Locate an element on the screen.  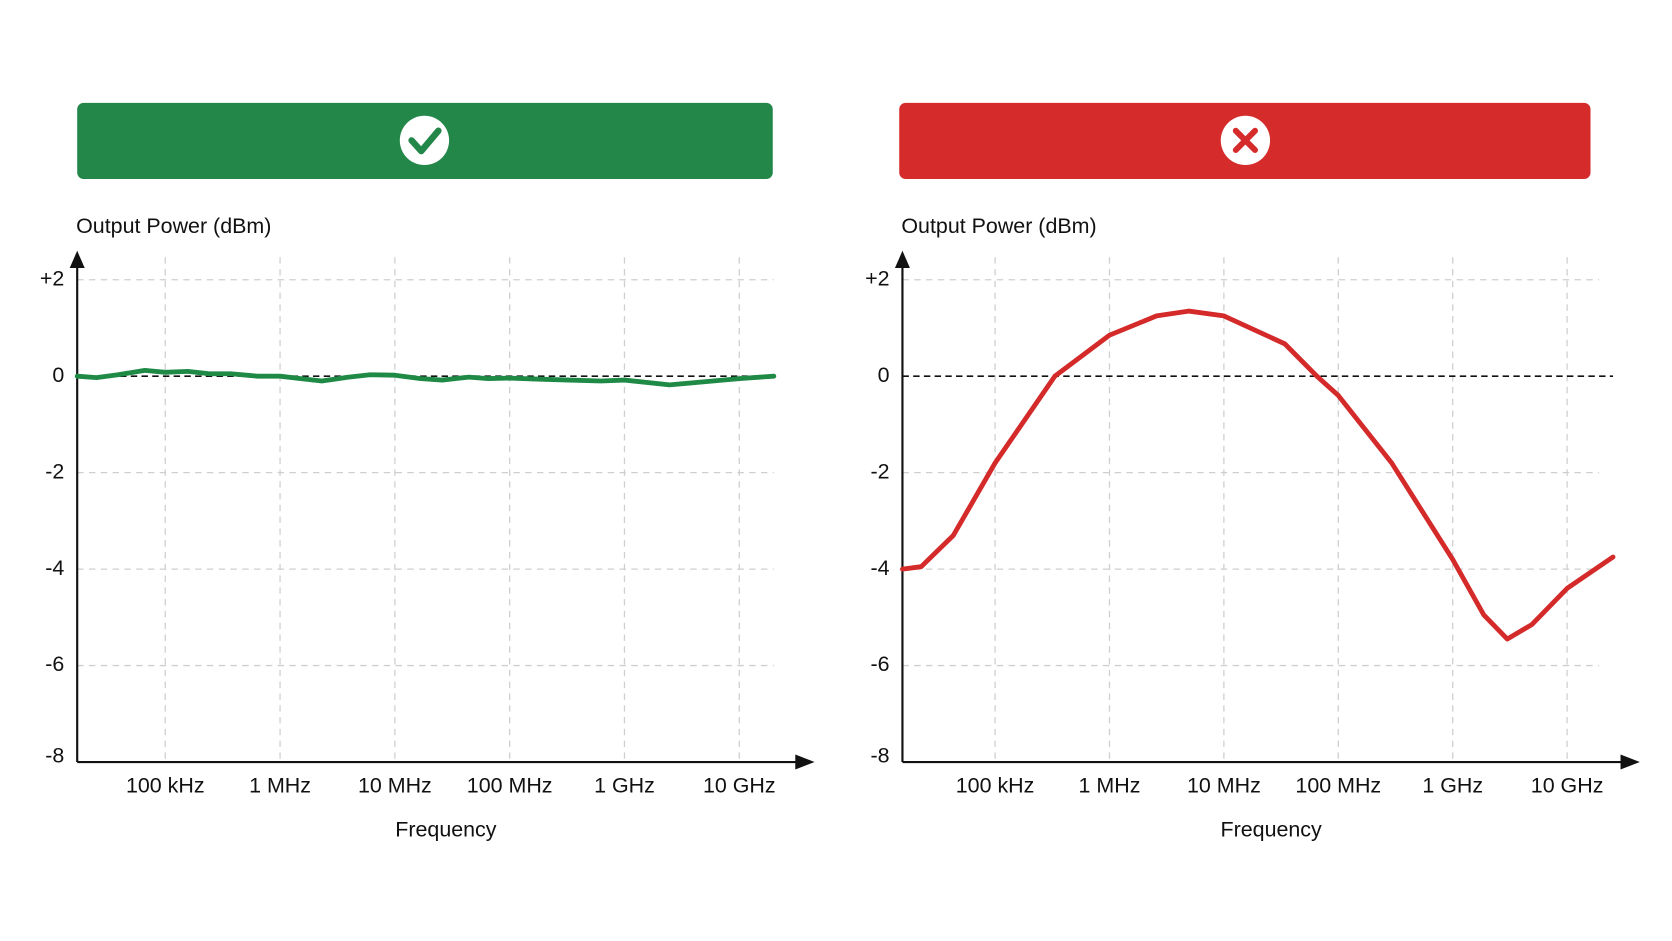
cross-mark is located at coordinates (1245, 140).